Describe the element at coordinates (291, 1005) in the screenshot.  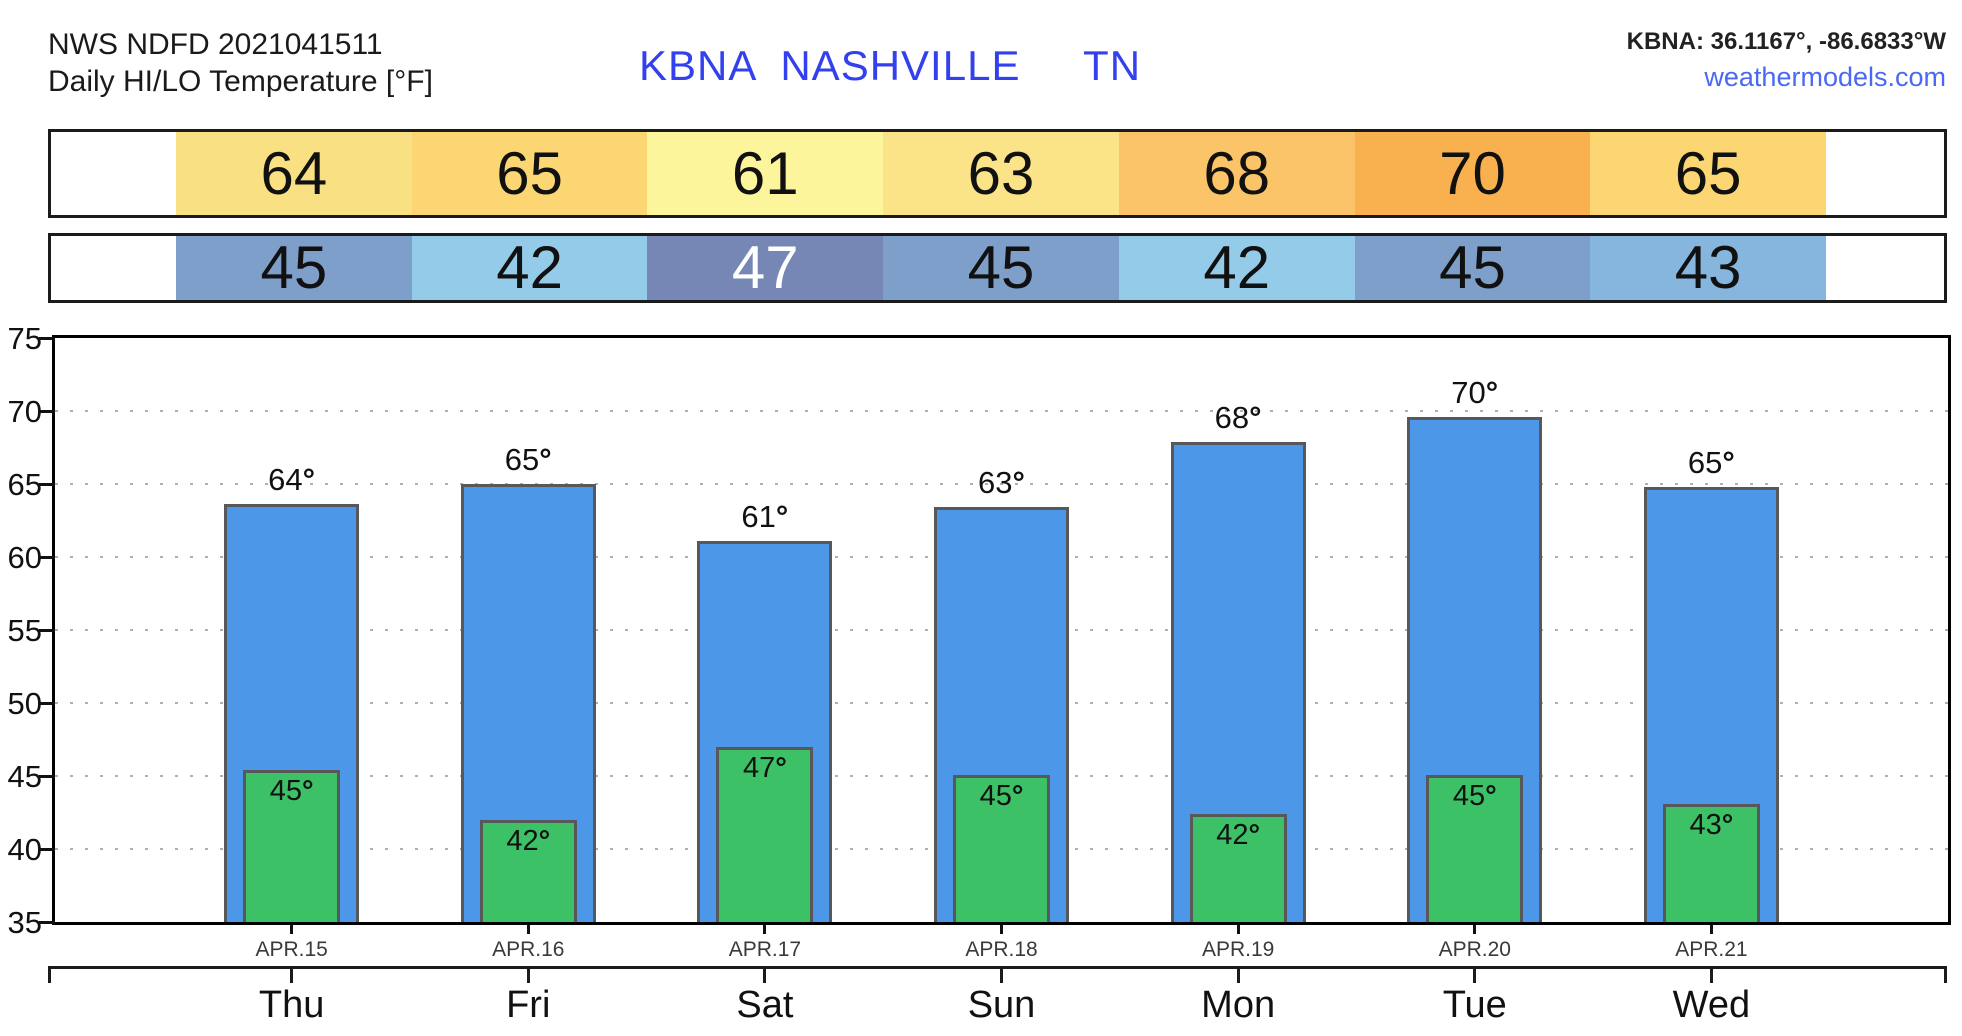
I see `day-label: Thu` at that location.